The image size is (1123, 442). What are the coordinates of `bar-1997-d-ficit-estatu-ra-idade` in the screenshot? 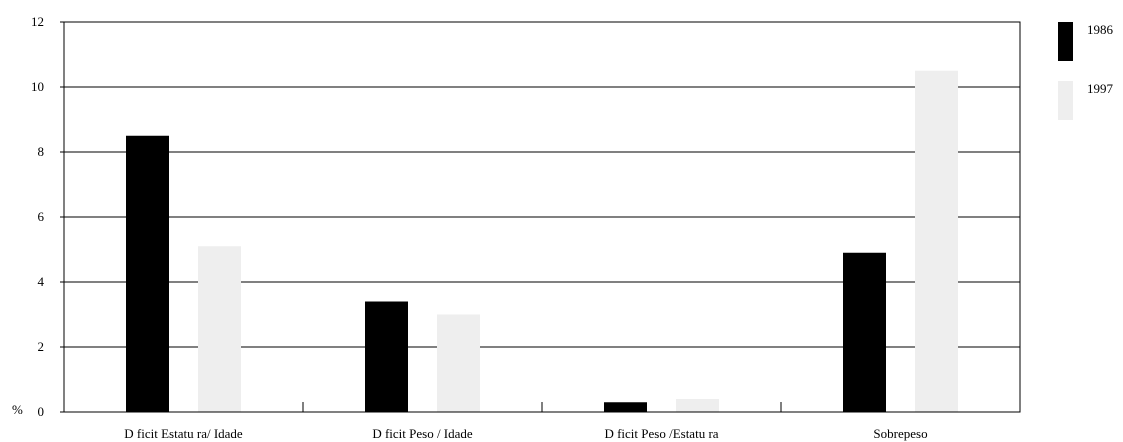 It's located at (219, 329).